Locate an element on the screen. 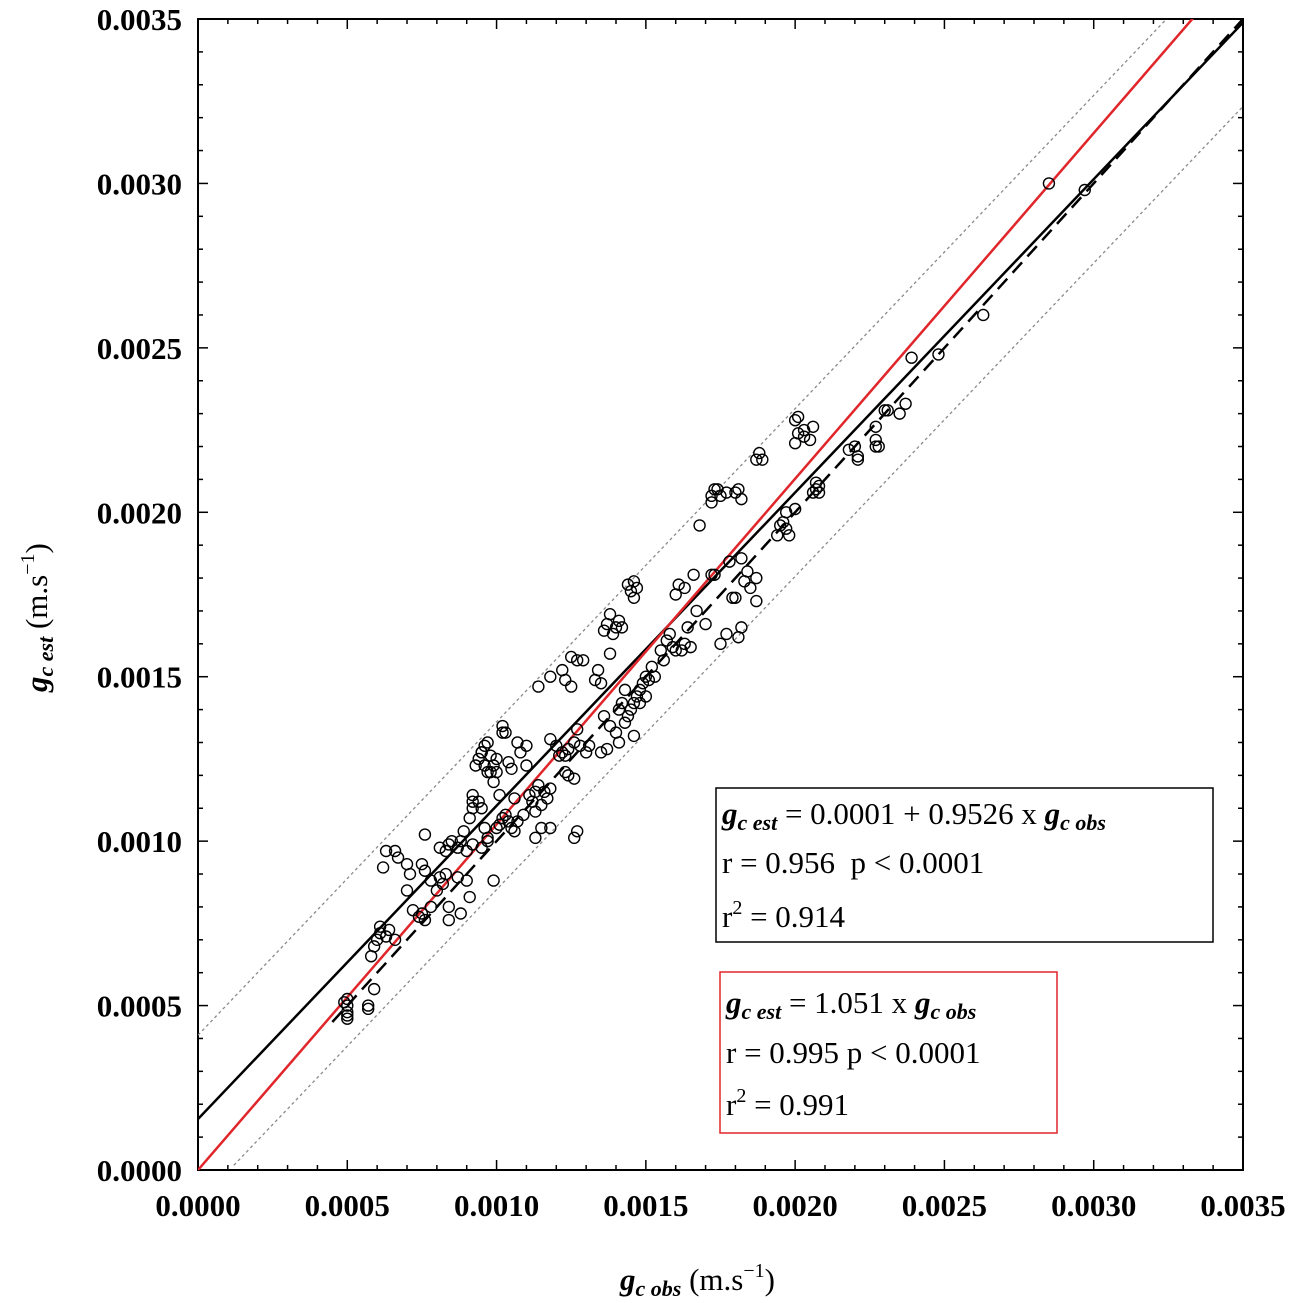 This screenshot has width=1299, height=1303. annotation-box-black is located at coordinates (964, 865).